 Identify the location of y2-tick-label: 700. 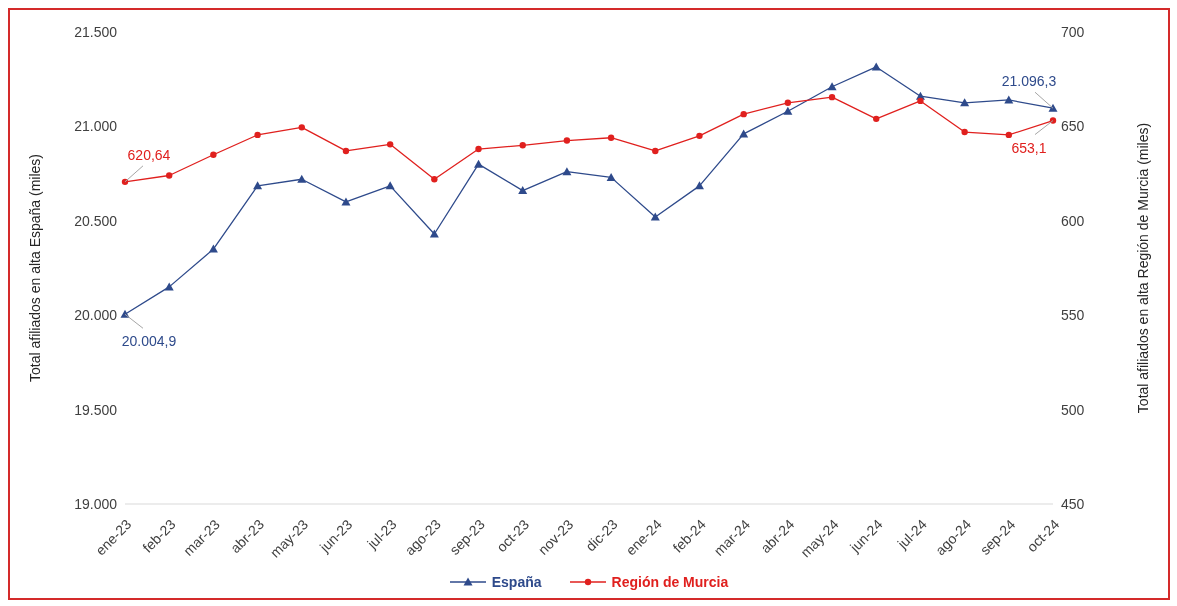
(1073, 31).